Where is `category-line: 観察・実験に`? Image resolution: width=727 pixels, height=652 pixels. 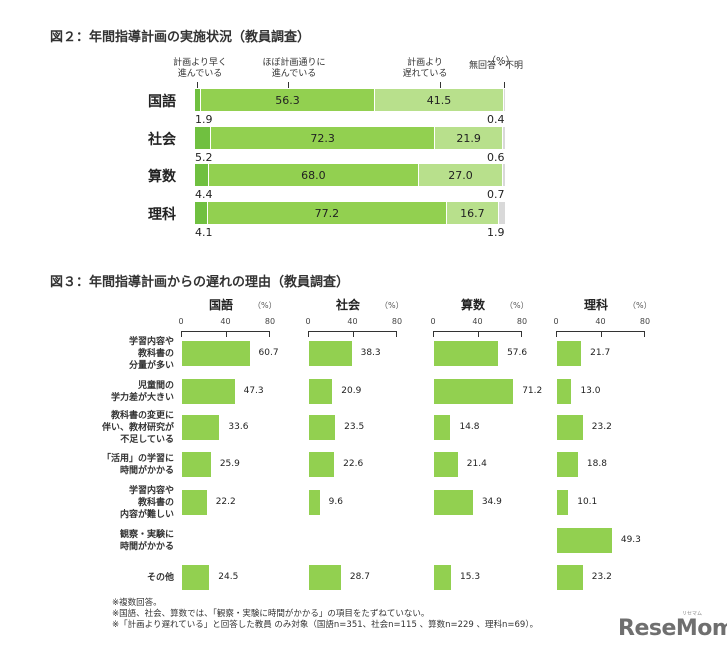 category-line: 観察・実験に is located at coordinates (146, 534).